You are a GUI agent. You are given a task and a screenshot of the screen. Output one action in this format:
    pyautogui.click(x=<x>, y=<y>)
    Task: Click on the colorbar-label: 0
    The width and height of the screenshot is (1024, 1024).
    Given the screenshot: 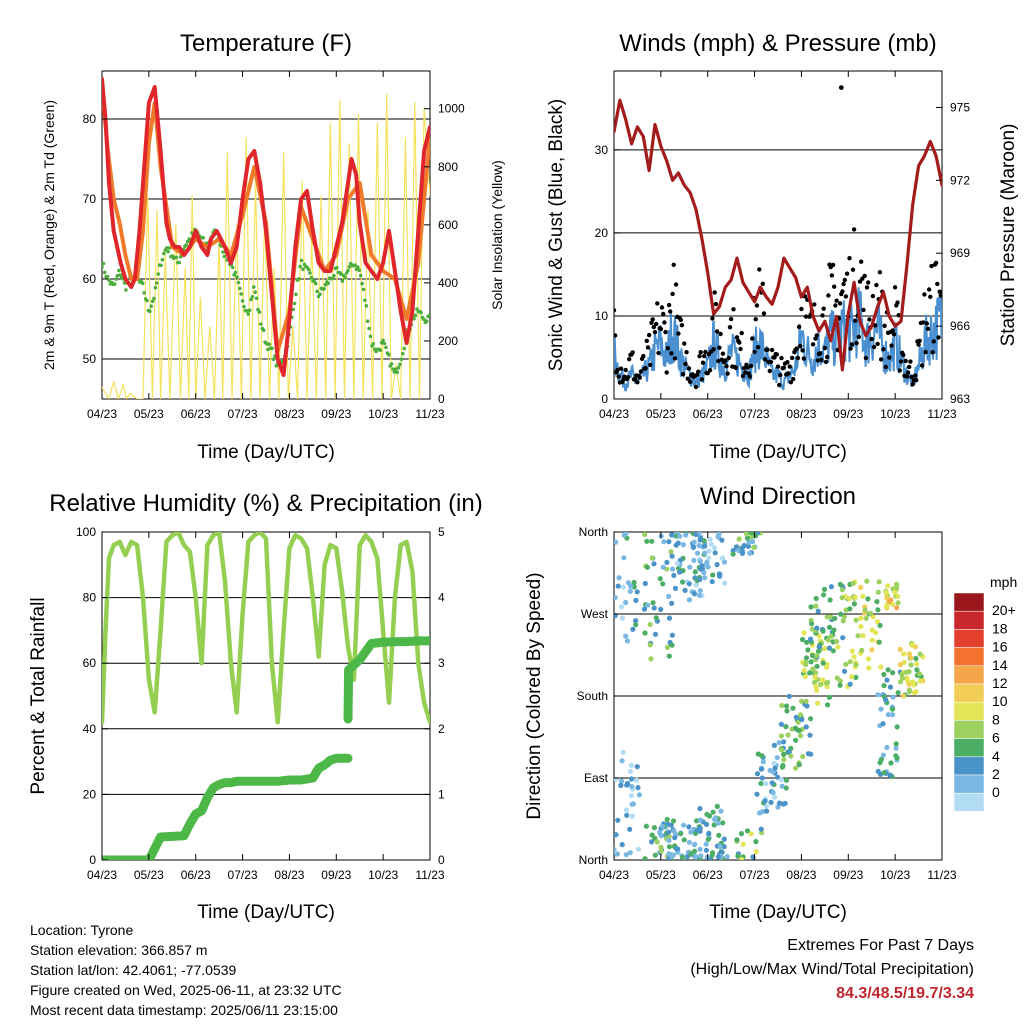 What is the action you would take?
    pyautogui.click(x=996, y=792)
    